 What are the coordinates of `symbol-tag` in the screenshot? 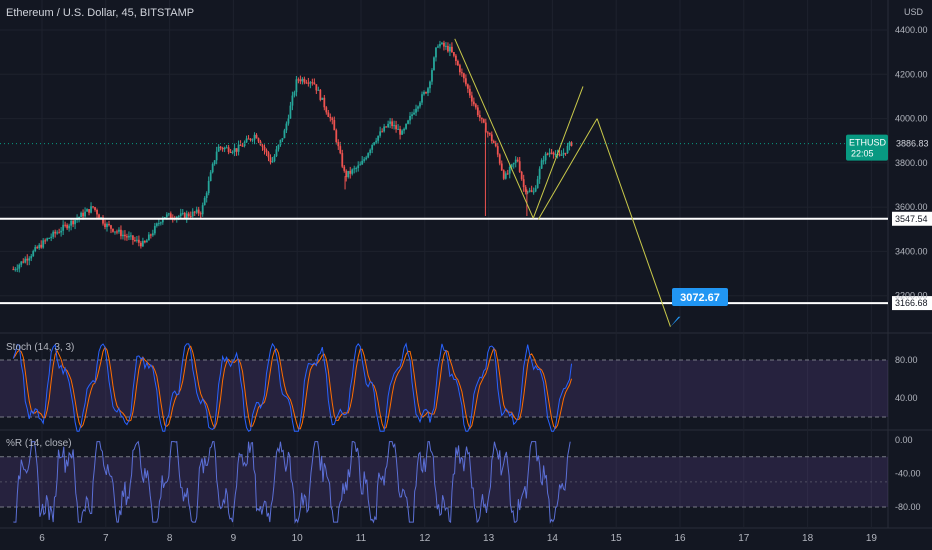 It's located at (867, 147).